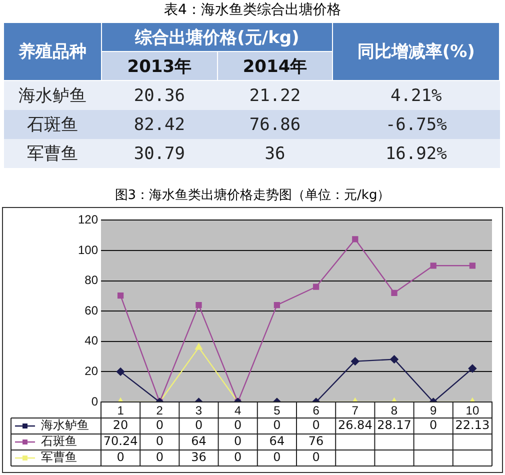 The width and height of the screenshot is (505, 475). What do you see at coordinates (416, 124) in the screenshot?
I see `text: -6.75%` at bounding box center [416, 124].